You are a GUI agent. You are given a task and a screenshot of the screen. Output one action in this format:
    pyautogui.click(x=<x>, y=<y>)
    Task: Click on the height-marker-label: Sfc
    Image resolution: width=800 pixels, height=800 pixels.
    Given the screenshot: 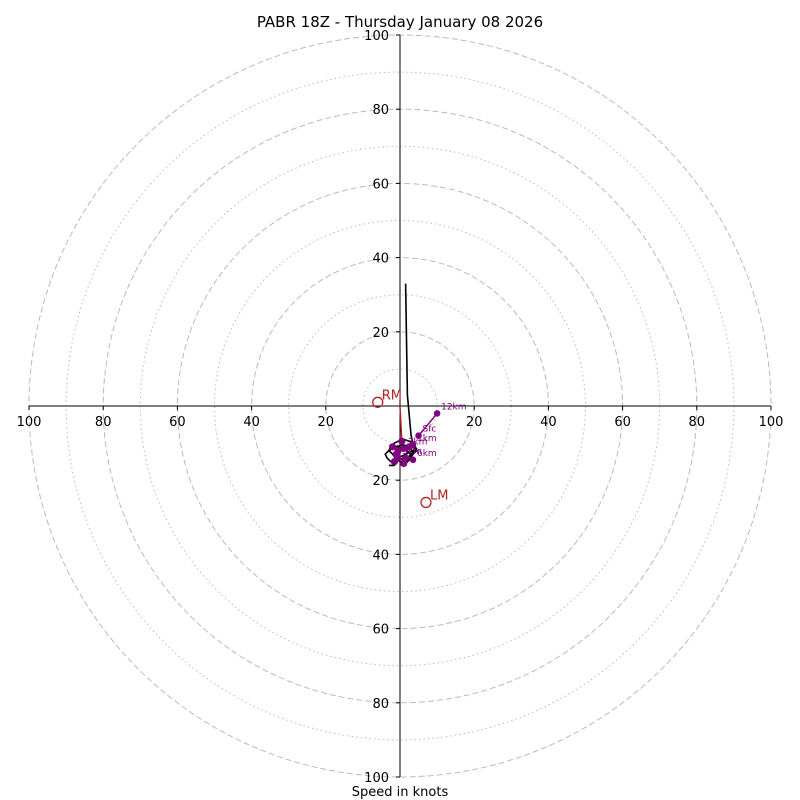 What is the action you would take?
    pyautogui.click(x=430, y=430)
    